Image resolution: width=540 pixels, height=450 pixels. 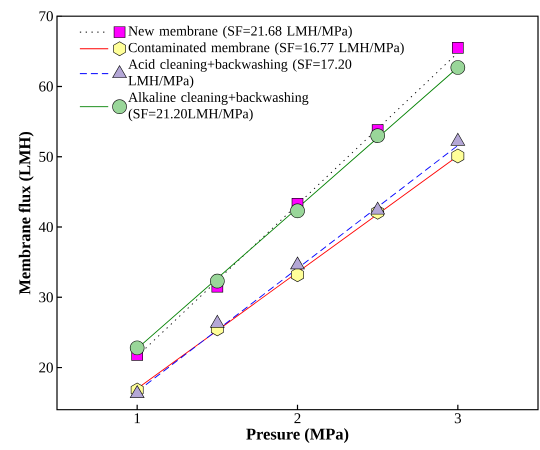 What do you see at coordinates (46, 16) in the screenshot?
I see `y-tick-label: 70` at bounding box center [46, 16].